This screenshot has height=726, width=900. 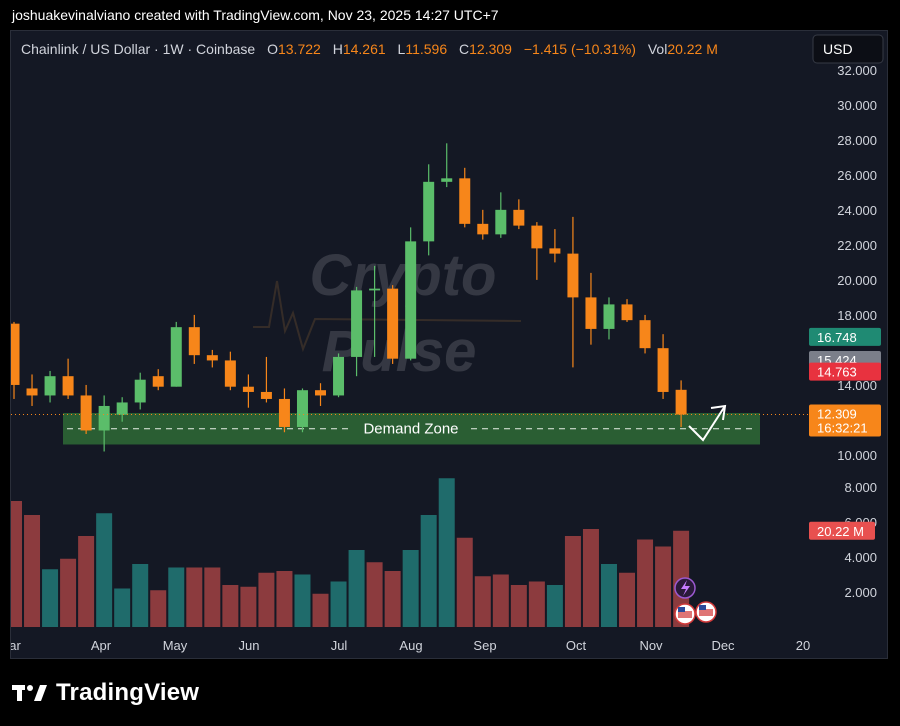 I want to click on time-tick-label: ar, so click(x=16, y=645).